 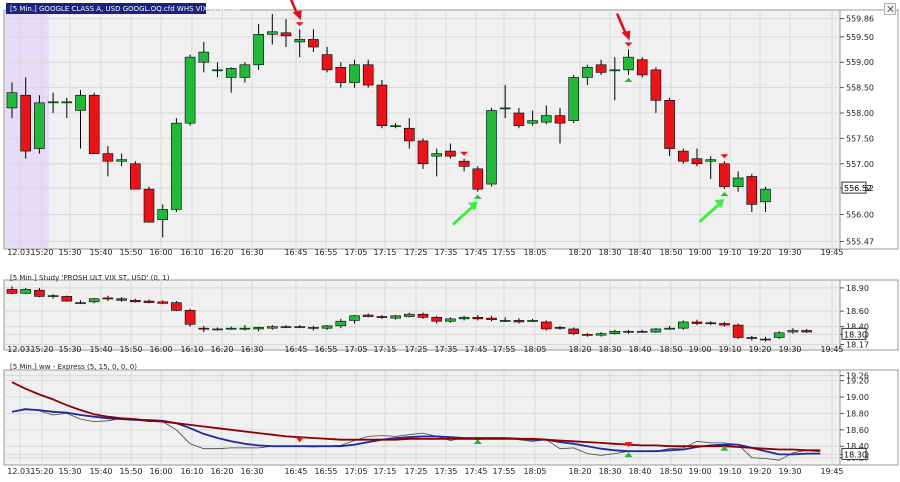 What do you see at coordinates (890, 9) in the screenshot?
I see `close-icon` at bounding box center [890, 9].